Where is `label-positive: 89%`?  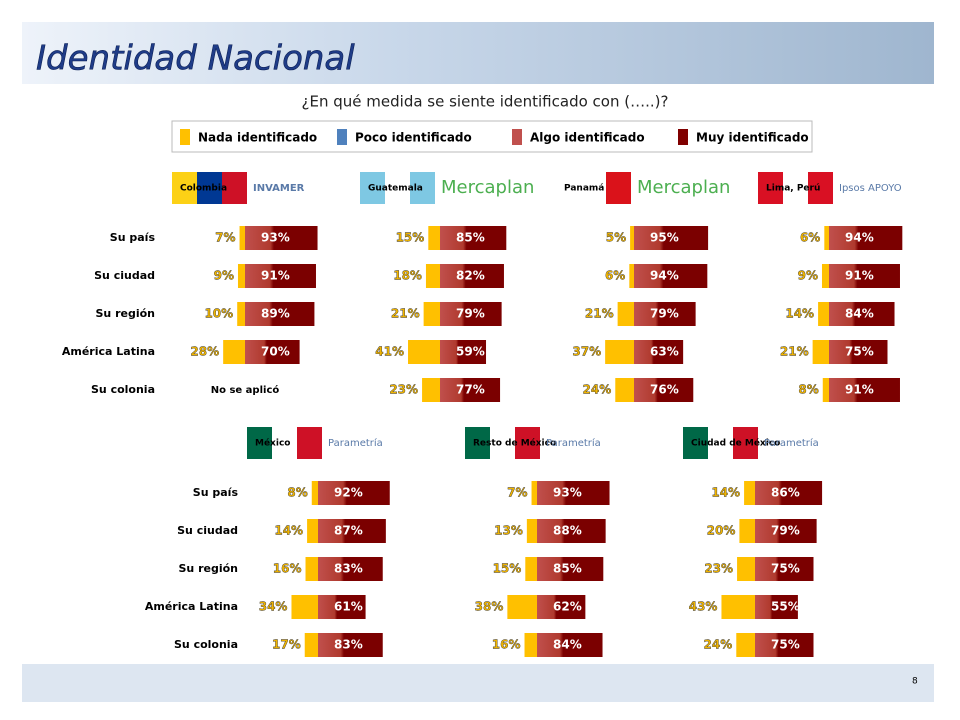 label-positive: 89% is located at coordinates (275, 314).